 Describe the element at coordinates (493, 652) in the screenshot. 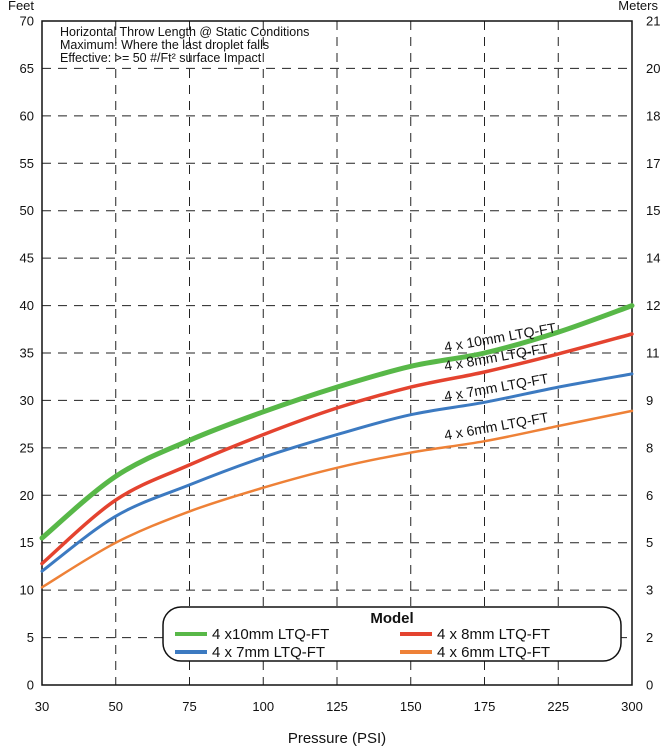

I see `legend-label-4: 4 x 6mm LTQ-FT` at that location.